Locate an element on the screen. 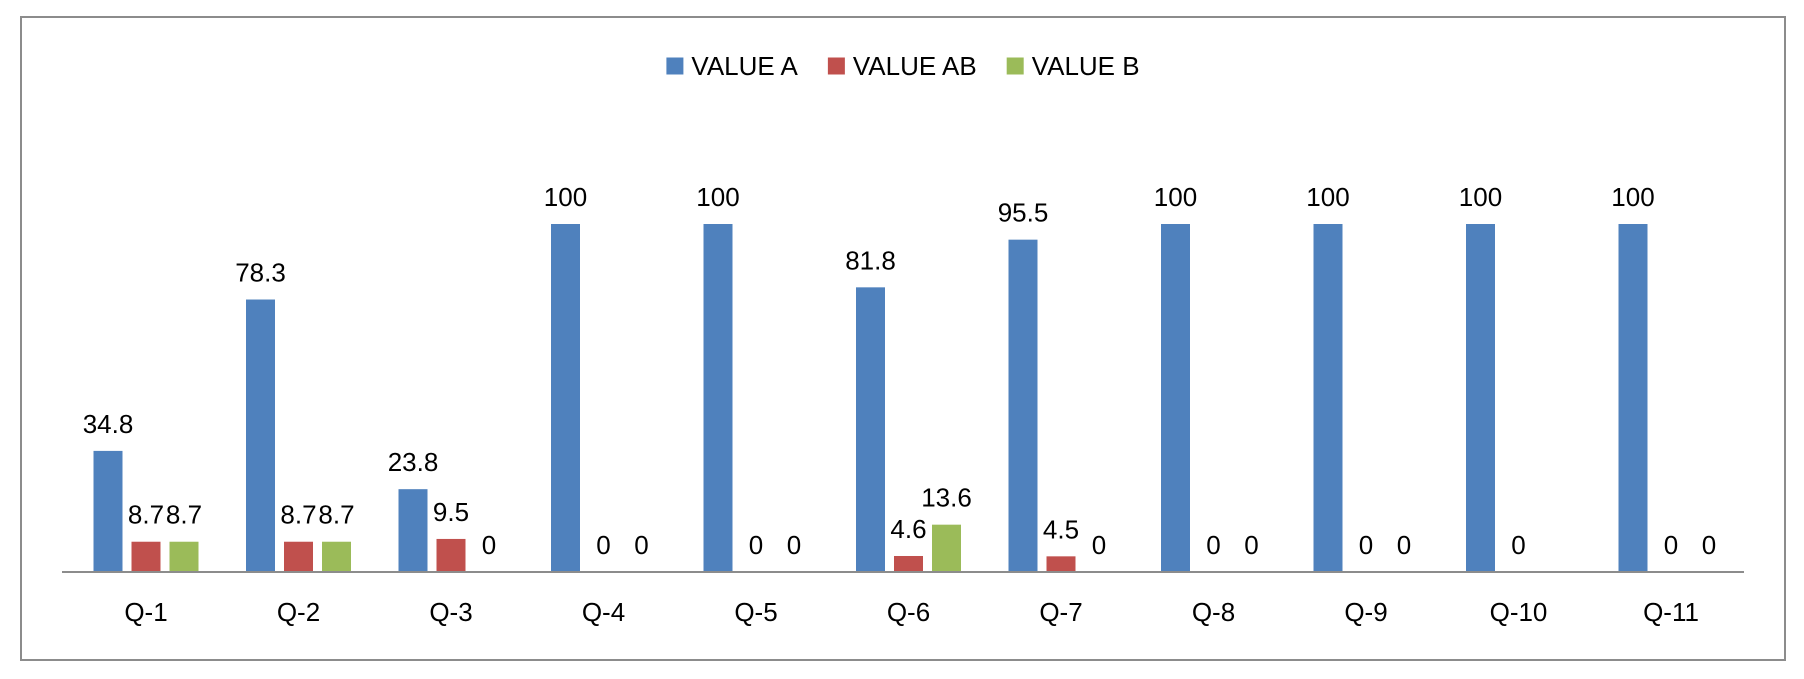  data-label-value-ab-q-8: 0 is located at coordinates (1213, 545).